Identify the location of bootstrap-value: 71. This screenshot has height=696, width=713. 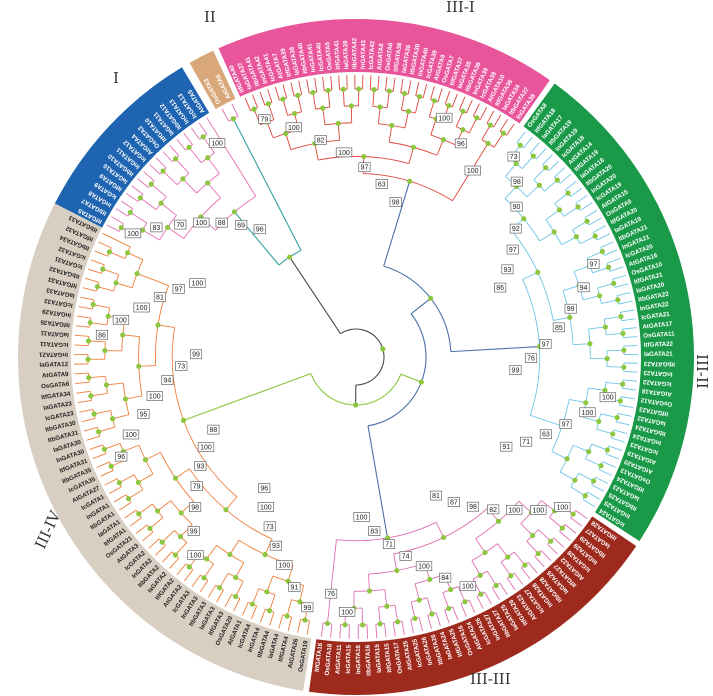
(389, 545).